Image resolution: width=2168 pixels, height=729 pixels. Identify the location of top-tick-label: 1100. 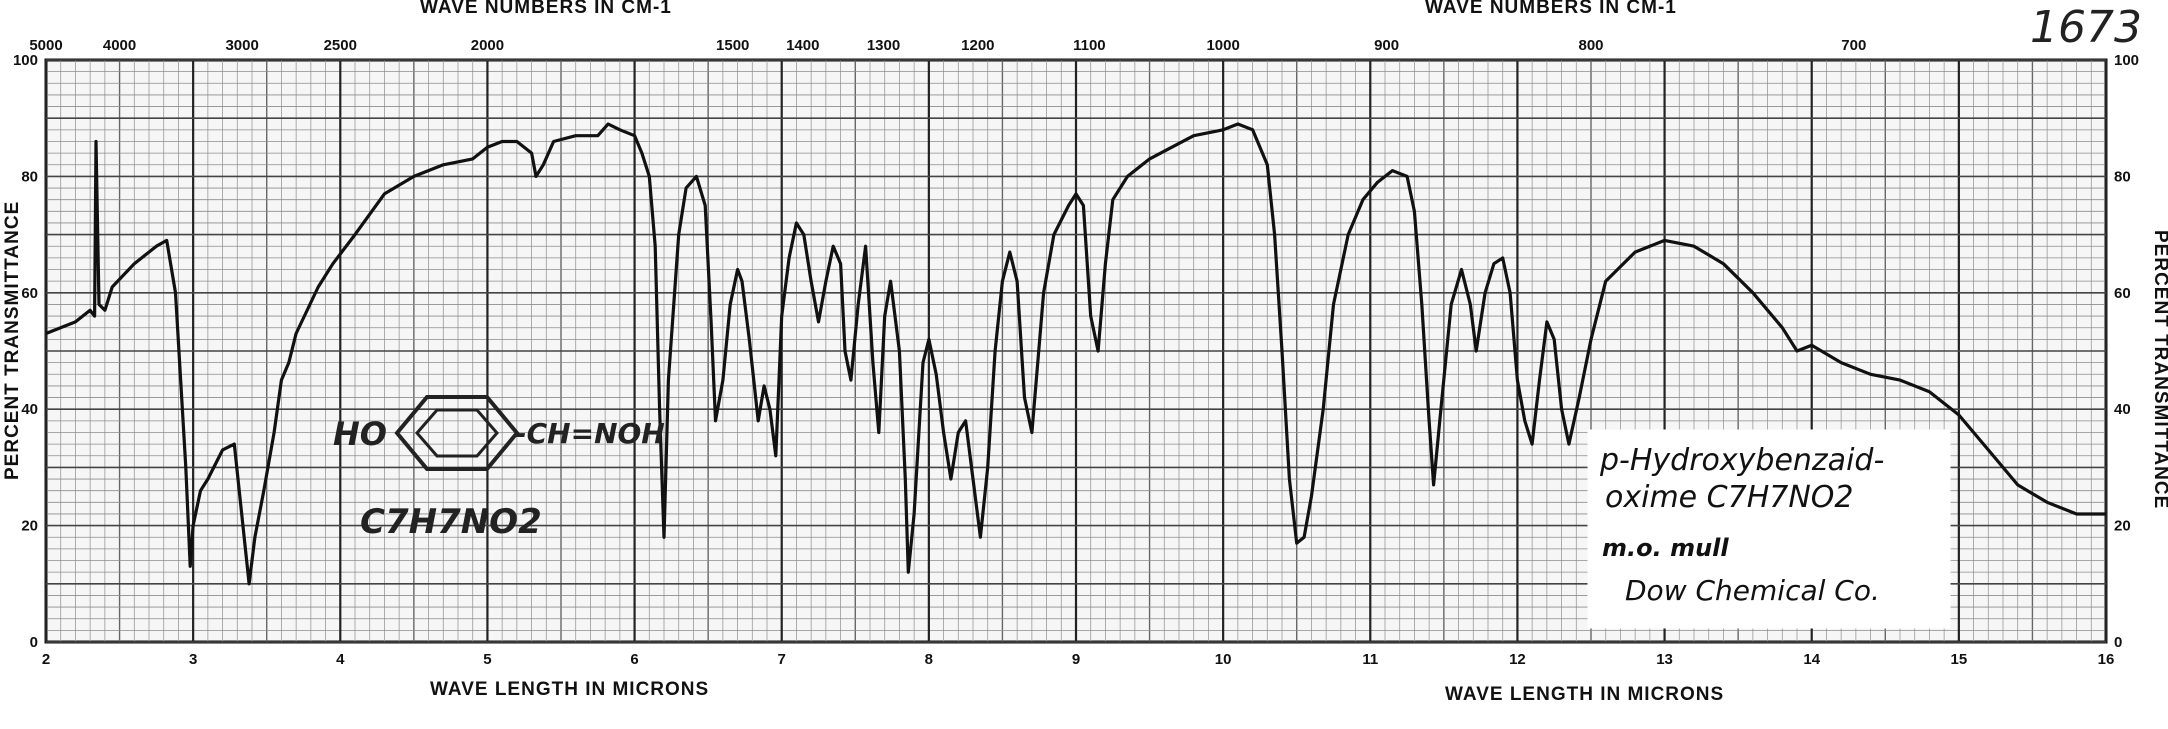
(1089, 45).